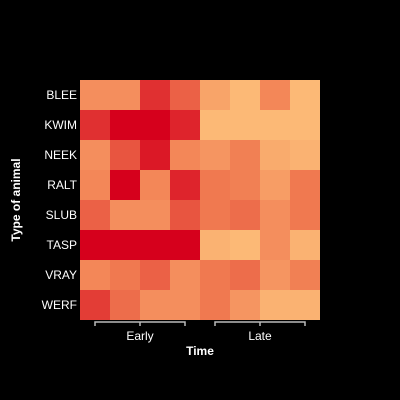 This screenshot has width=400, height=400. What do you see at coordinates (61, 95) in the screenshot?
I see `row-label-blee: BLEE` at bounding box center [61, 95].